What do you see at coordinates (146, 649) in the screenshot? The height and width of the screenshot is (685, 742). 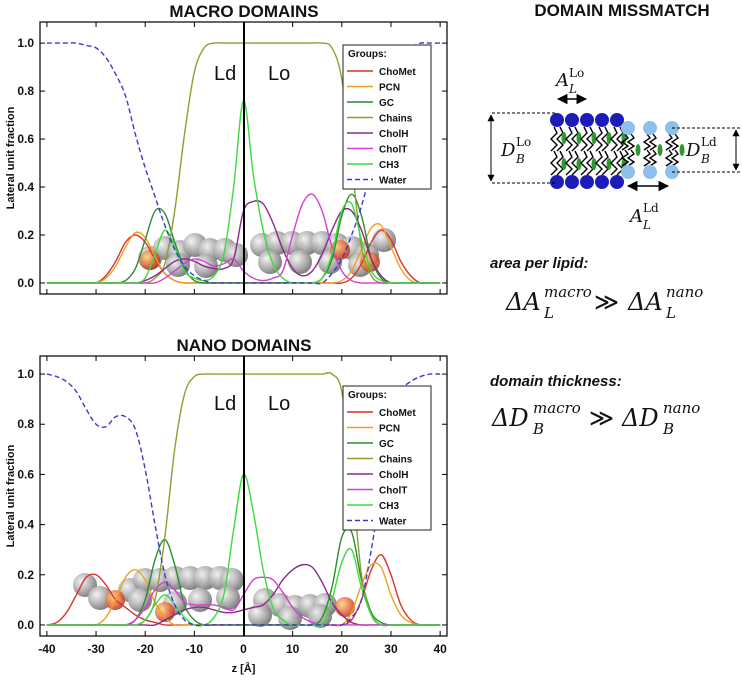 I see `x-tick-label: -20` at bounding box center [146, 649].